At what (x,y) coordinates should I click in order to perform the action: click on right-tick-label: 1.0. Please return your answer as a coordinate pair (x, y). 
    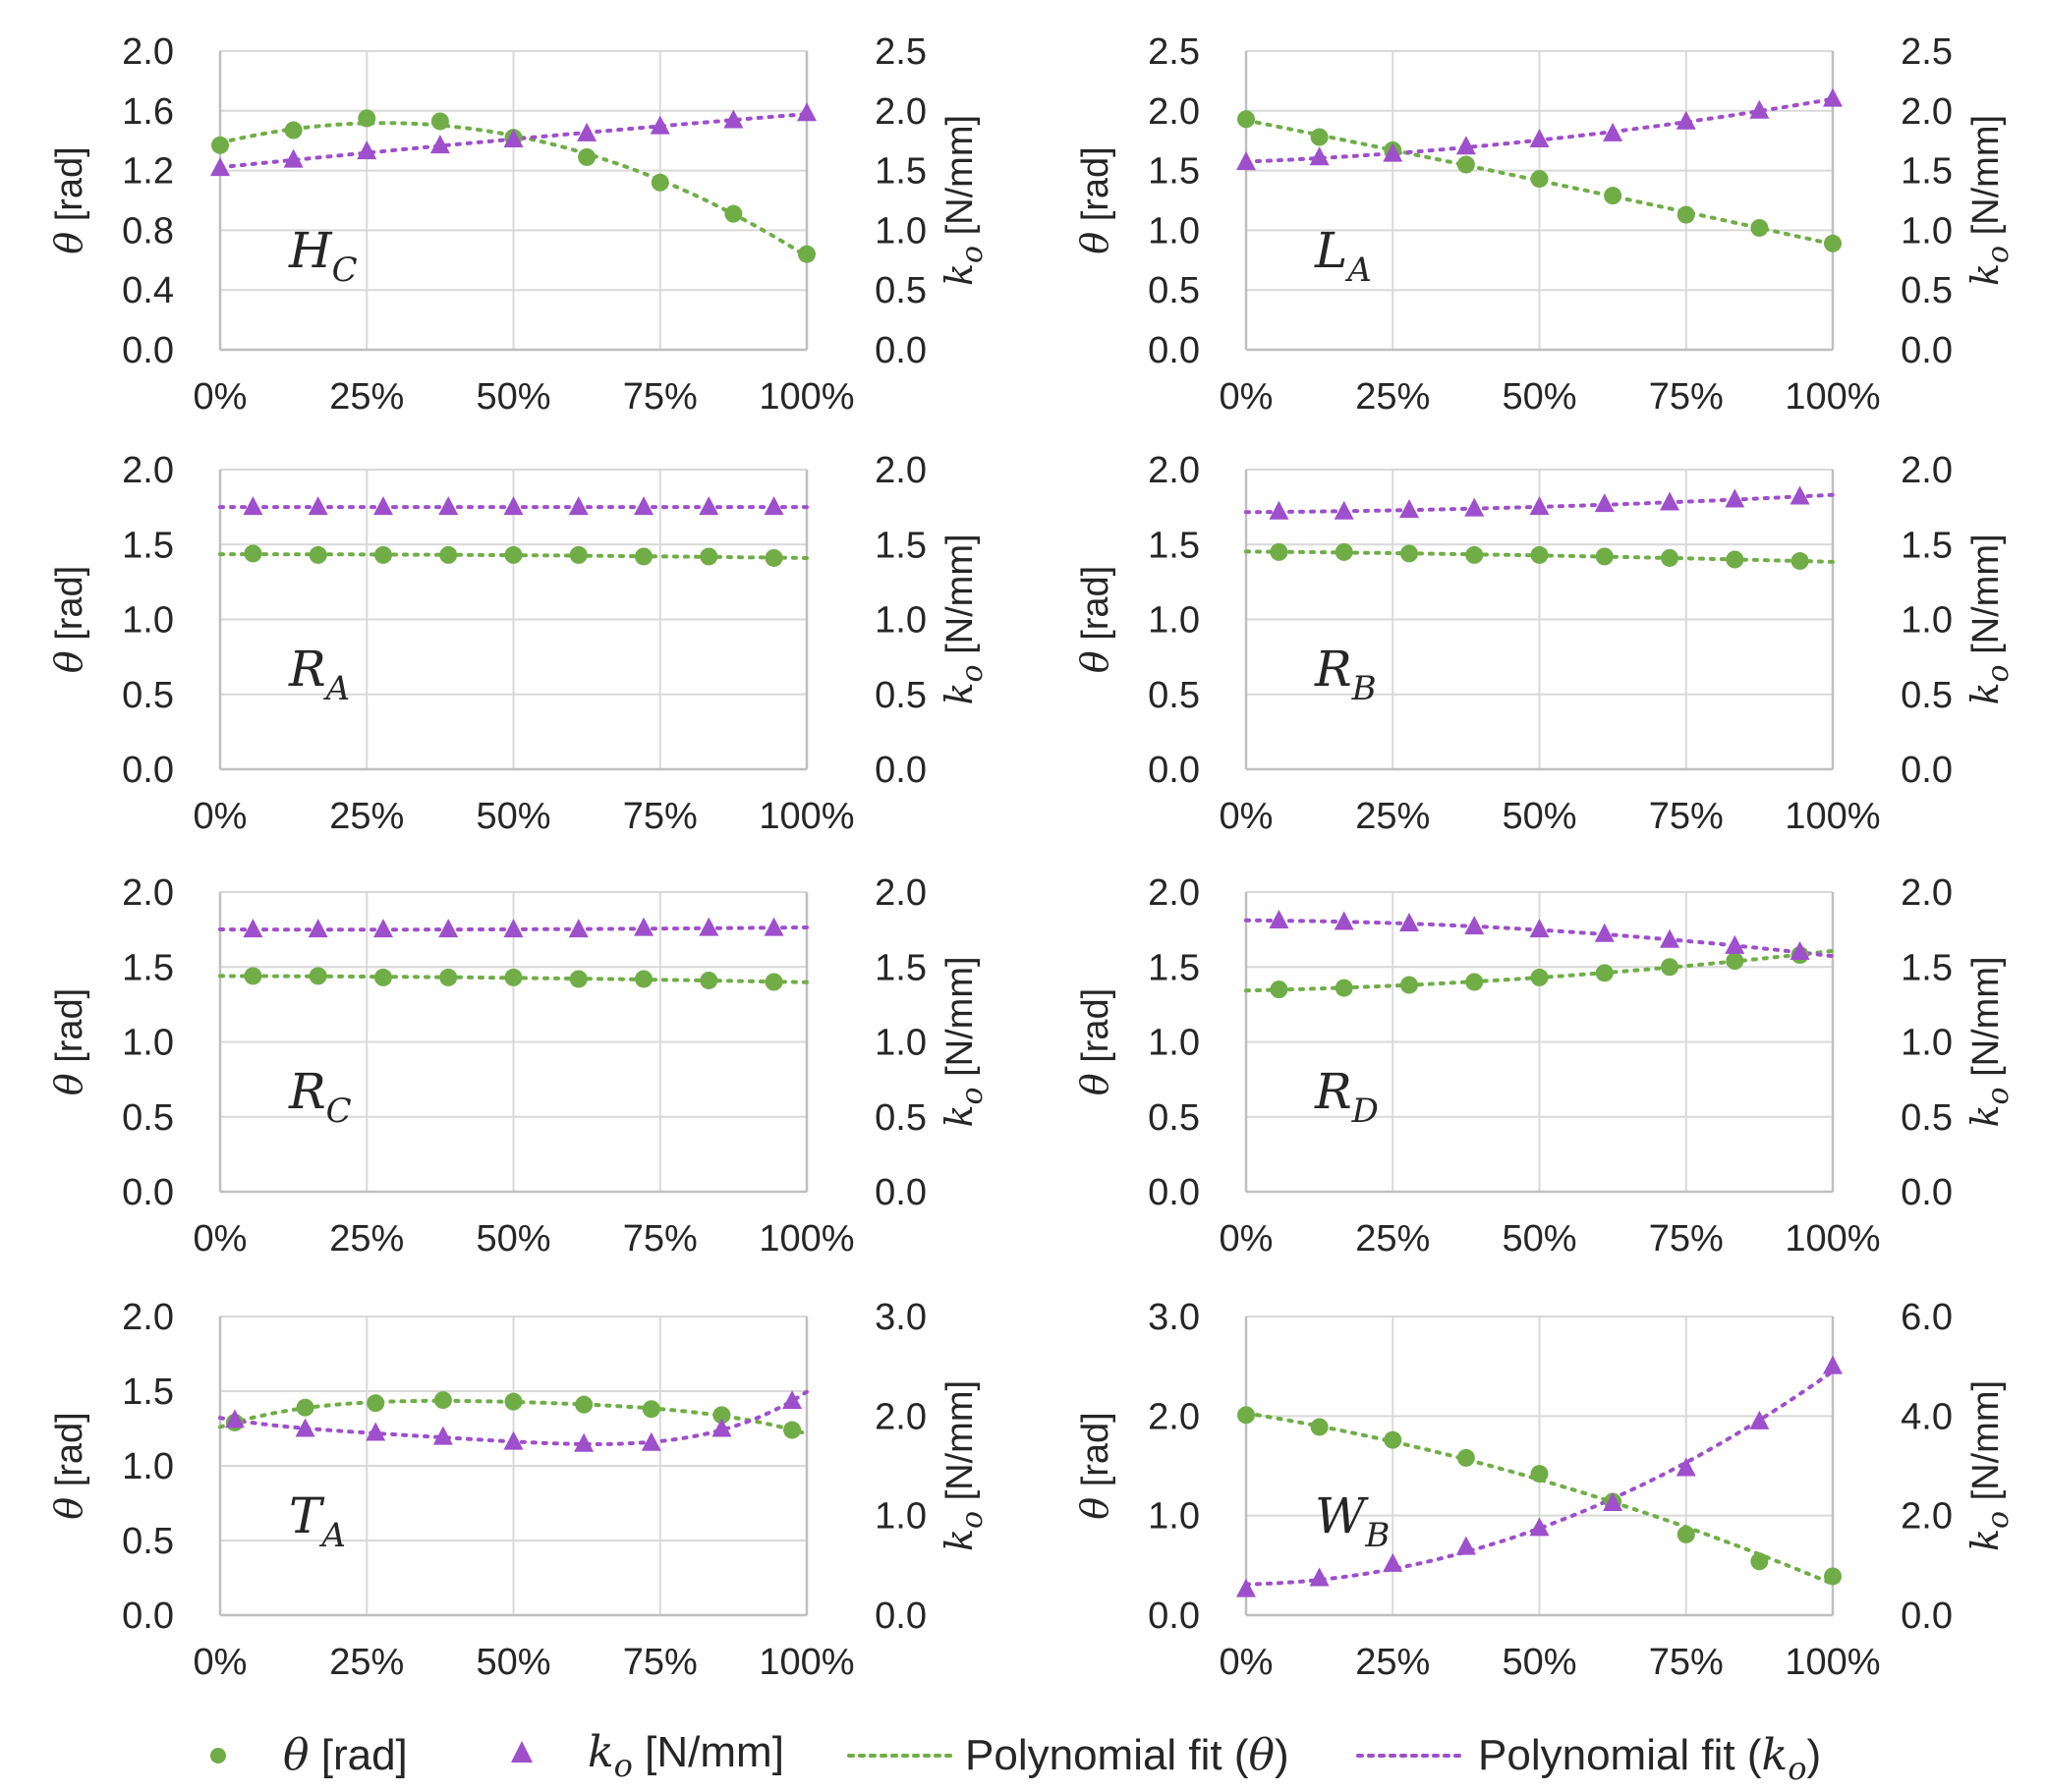
    Looking at the image, I should click on (1927, 1043).